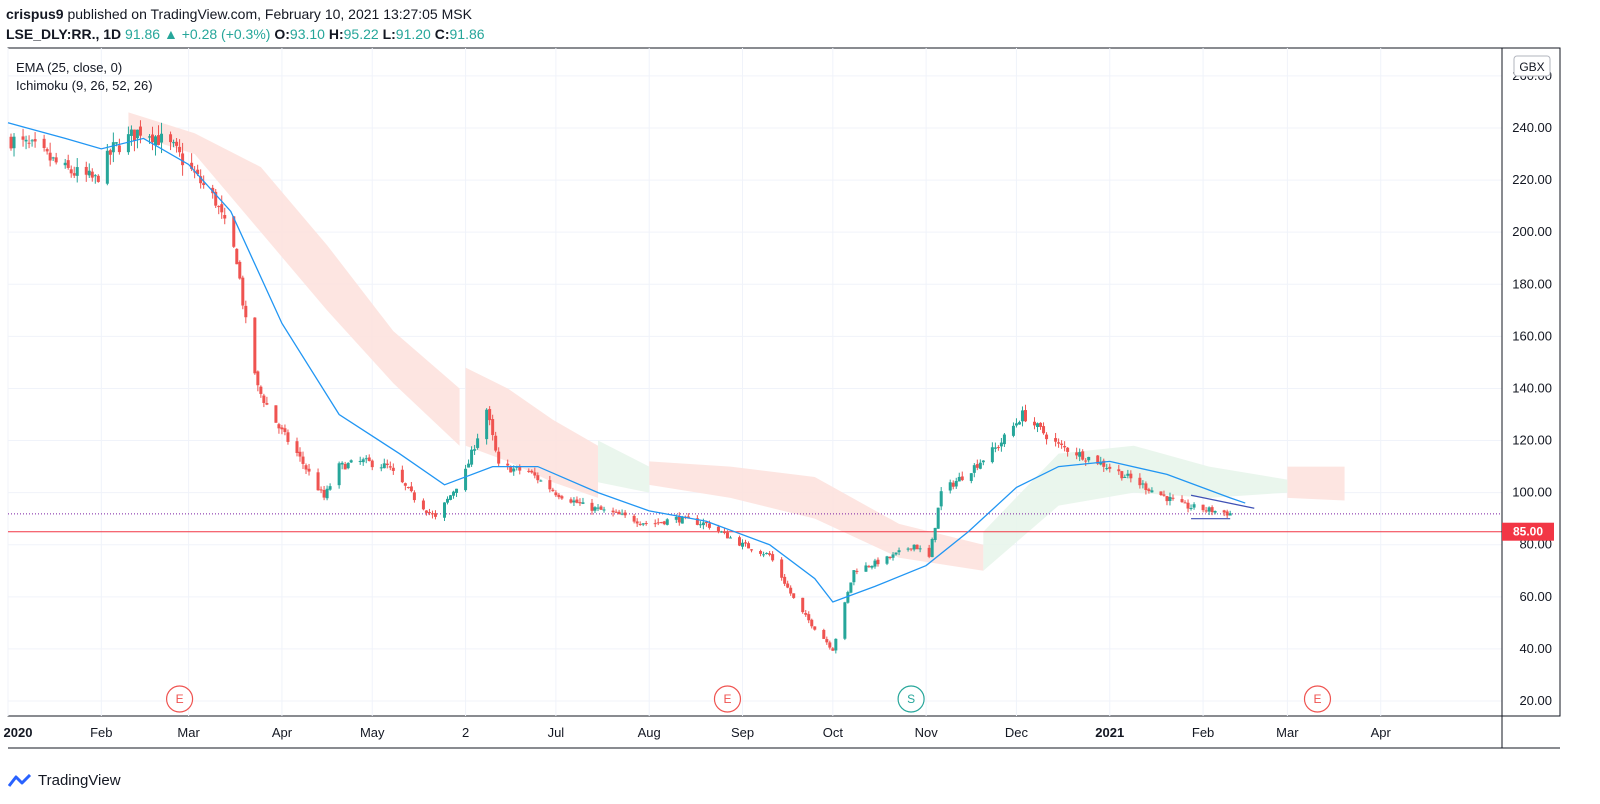 The height and width of the screenshot is (804, 1600). What do you see at coordinates (1222, 501) in the screenshot?
I see `triangle-upper-line` at bounding box center [1222, 501].